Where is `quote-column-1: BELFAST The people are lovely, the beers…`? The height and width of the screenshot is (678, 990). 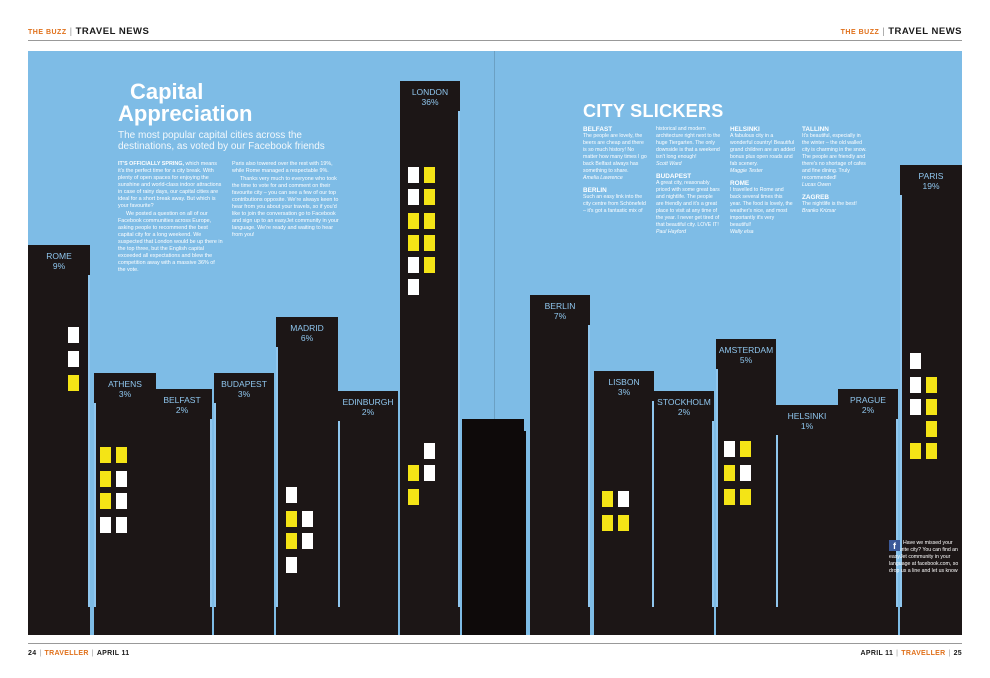 quote-column-1: BELFAST The people are lovely, the beers… is located at coordinates (615, 170).